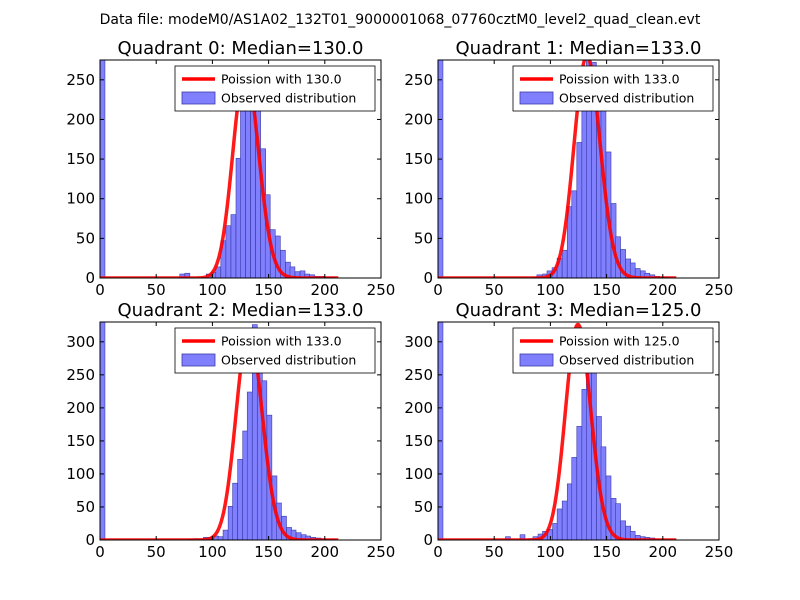 Image resolution: width=800 pixels, height=600 pixels. I want to click on plot-area, so click(557, 169).